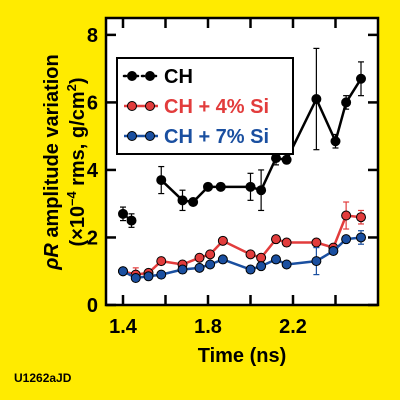 The height and width of the screenshot is (400, 400). I want to click on x-tick-label-0: 1.4, so click(123, 327).